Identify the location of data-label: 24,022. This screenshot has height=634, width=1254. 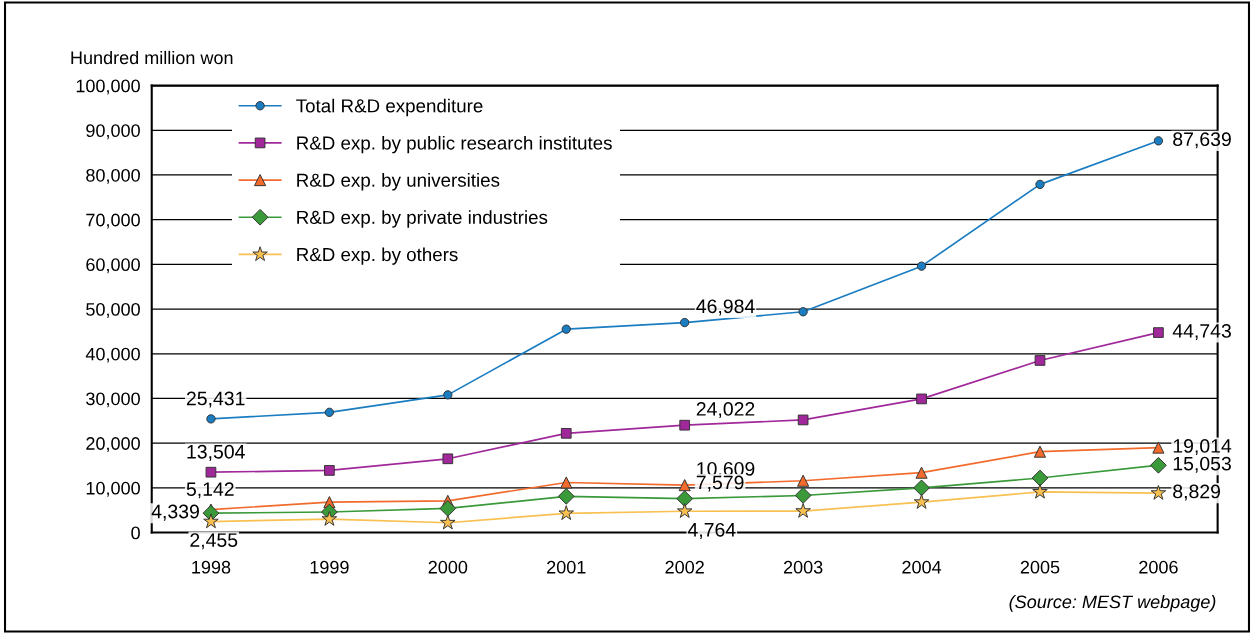
(725, 410).